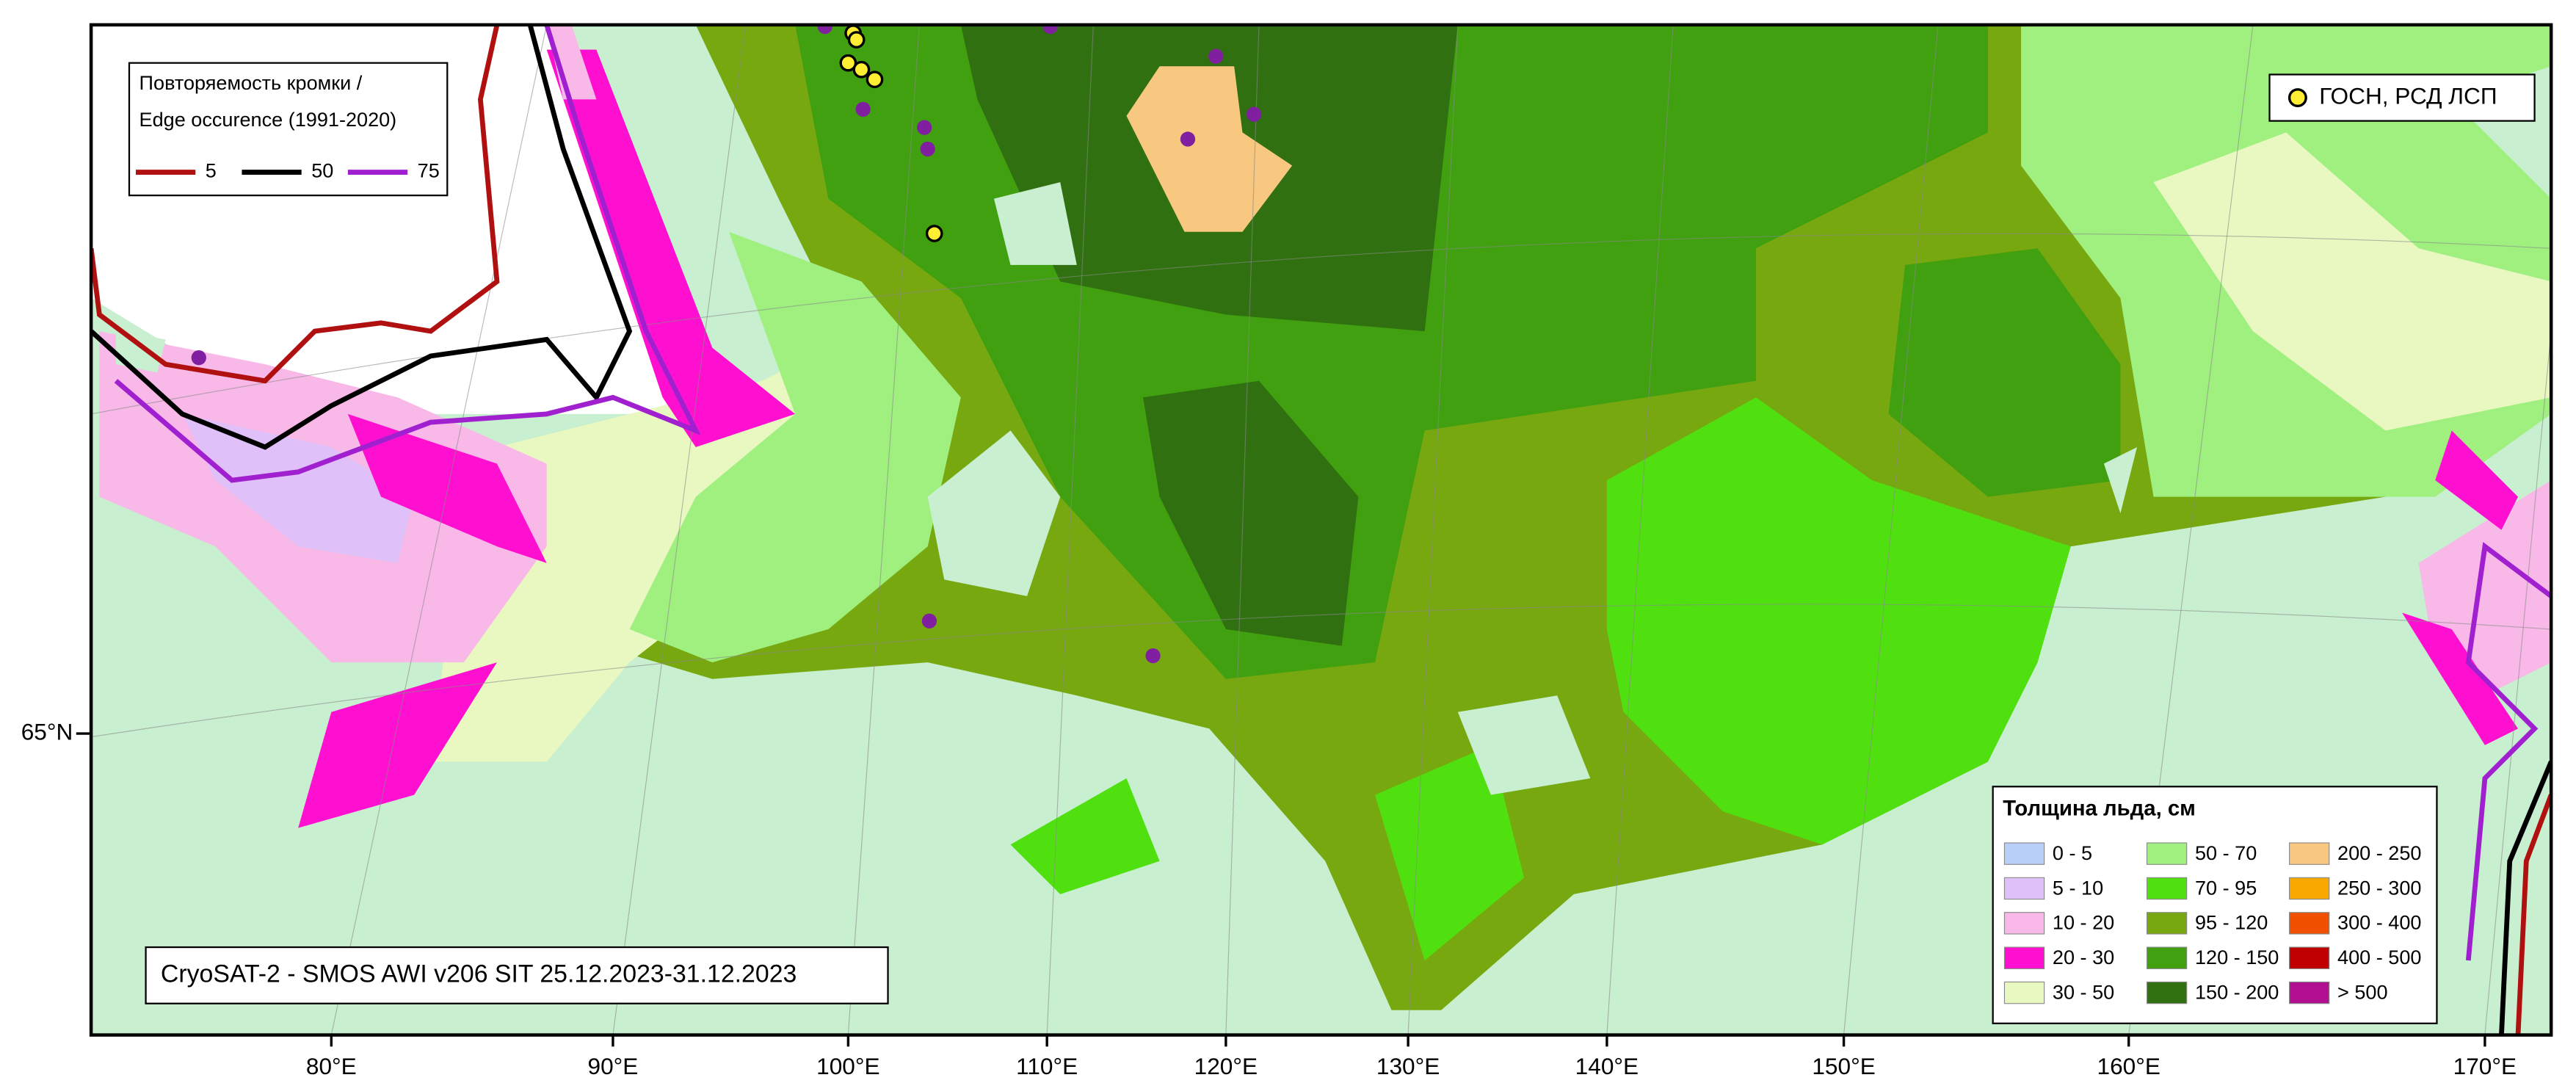 Image resolution: width=2576 pixels, height=1083 pixels. What do you see at coordinates (2231, 922) in the screenshot?
I see `thickness-label: 95 - 120` at bounding box center [2231, 922].